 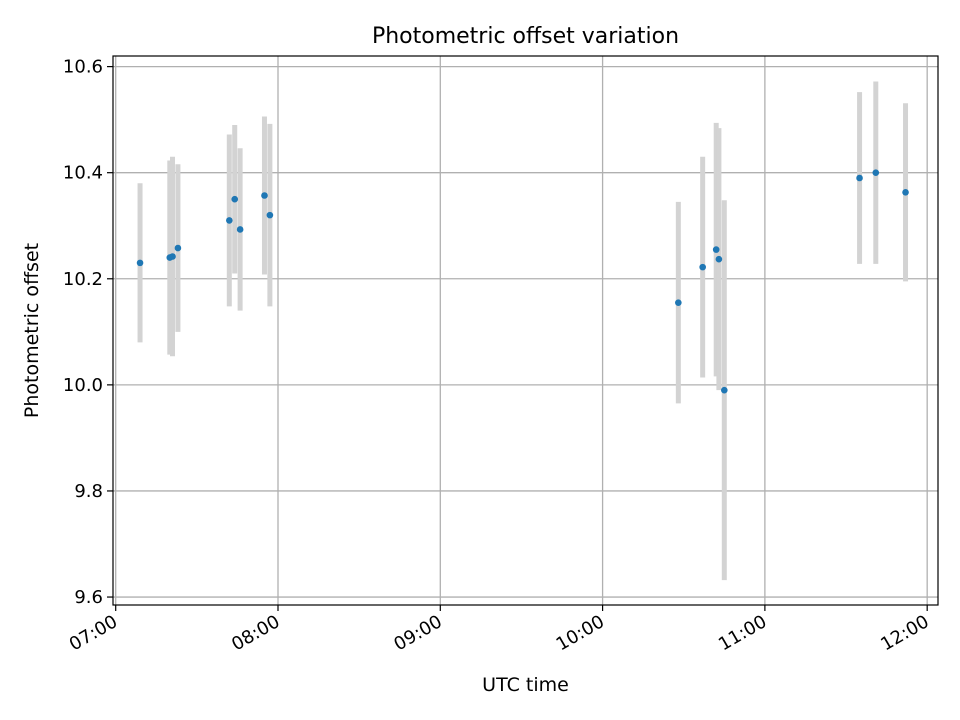 I want to click on y-tick-label: 10.2, so click(x=83, y=279).